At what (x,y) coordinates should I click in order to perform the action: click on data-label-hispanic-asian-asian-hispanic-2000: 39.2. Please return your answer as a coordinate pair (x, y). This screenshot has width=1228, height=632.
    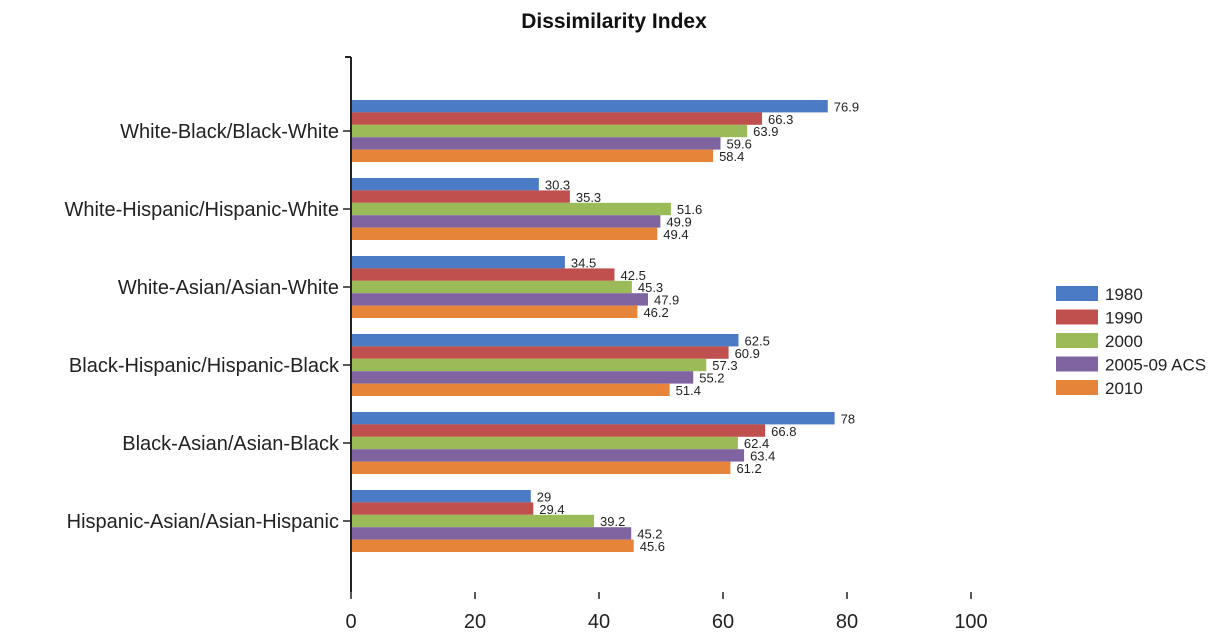
    Looking at the image, I should click on (612, 521).